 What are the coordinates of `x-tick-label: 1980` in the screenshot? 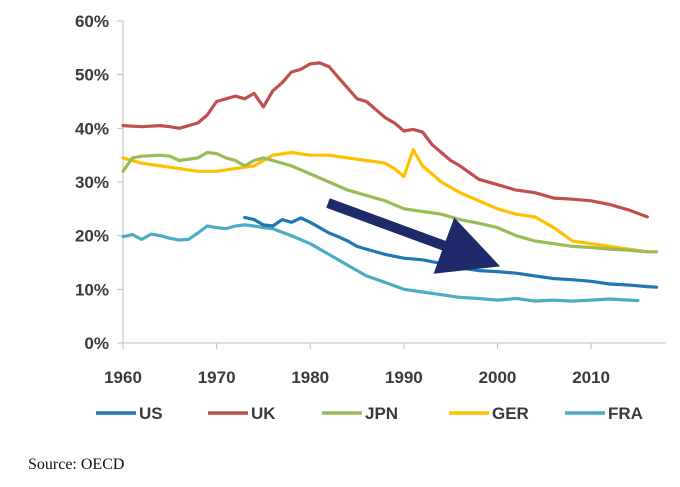 It's located at (310, 377).